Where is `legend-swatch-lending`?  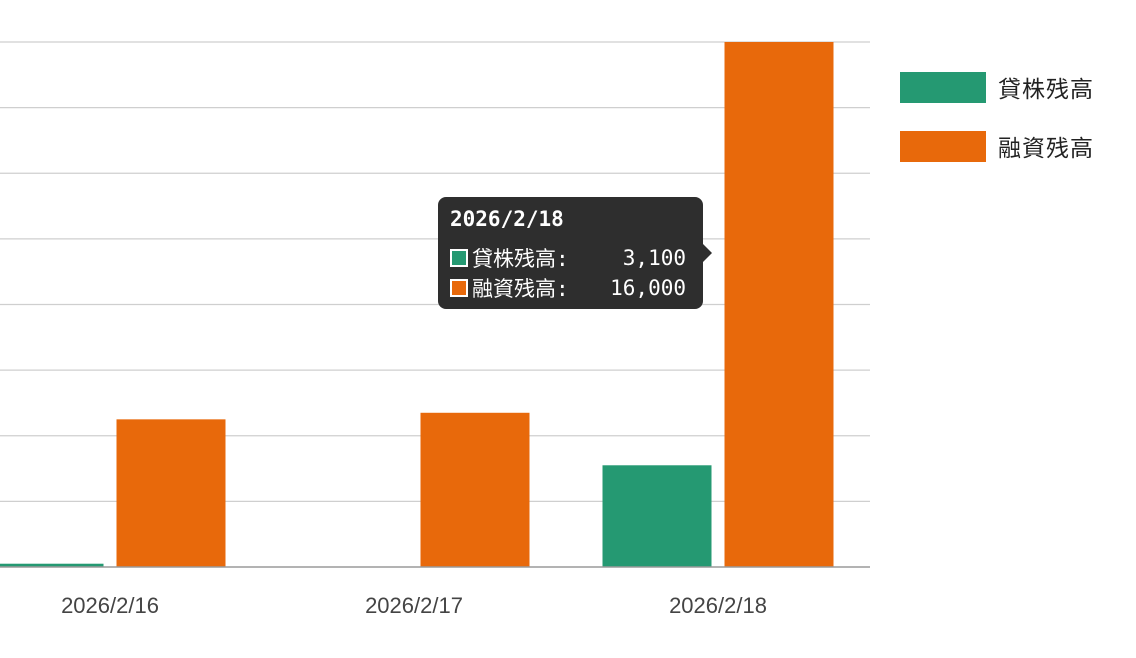 legend-swatch-lending is located at coordinates (943, 87).